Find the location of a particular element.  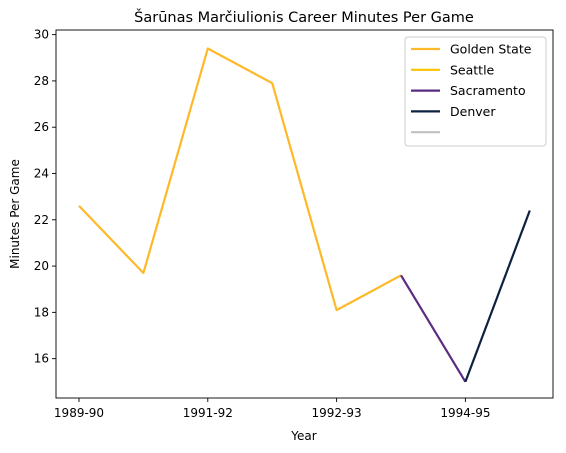

y-tick-label: 16 is located at coordinates (41, 359).